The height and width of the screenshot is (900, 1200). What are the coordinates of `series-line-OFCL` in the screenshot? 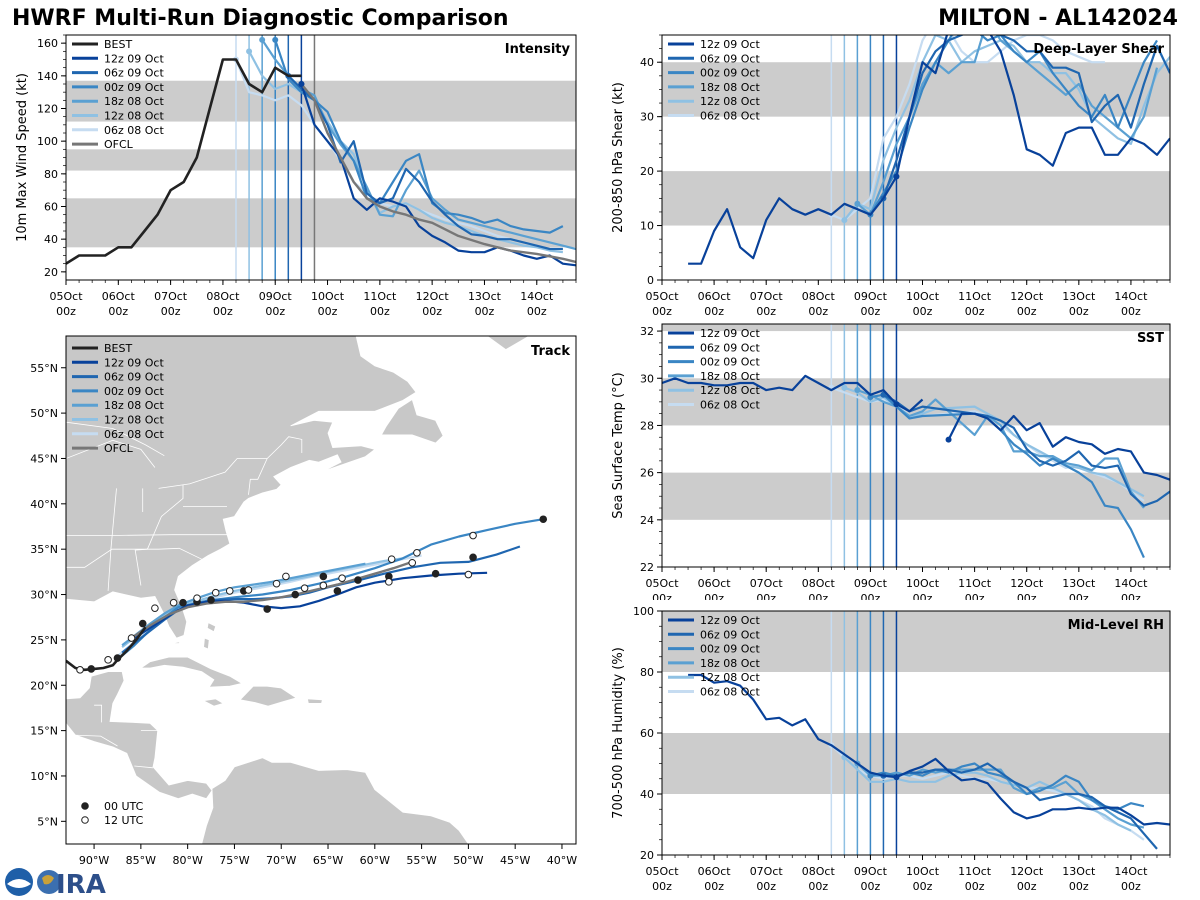 It's located at (438, 173).